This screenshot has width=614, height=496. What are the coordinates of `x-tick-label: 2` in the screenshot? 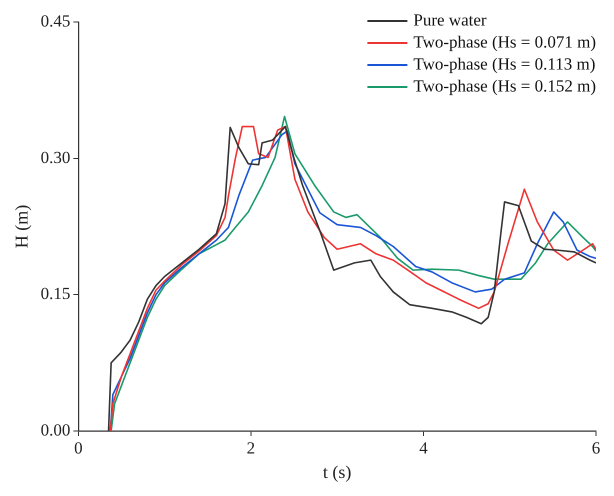 It's located at (251, 448).